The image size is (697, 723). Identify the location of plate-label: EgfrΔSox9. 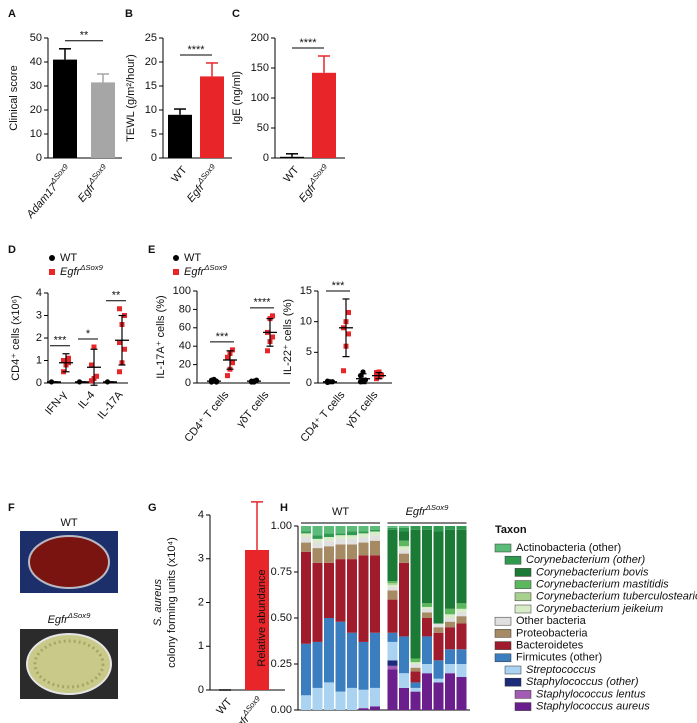
(70, 618).